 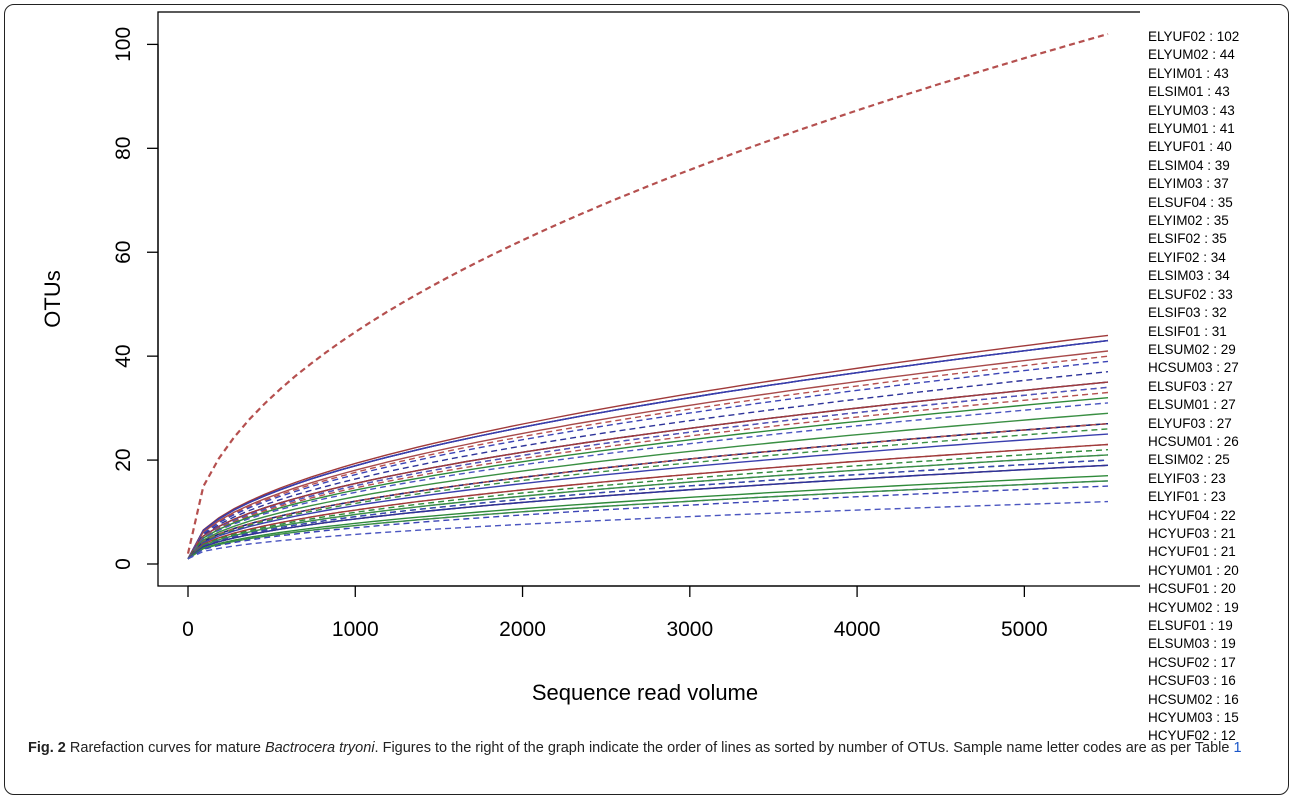 What do you see at coordinates (1191, 110) in the screenshot?
I see `legend-entry: ELYUM03 : 43` at bounding box center [1191, 110].